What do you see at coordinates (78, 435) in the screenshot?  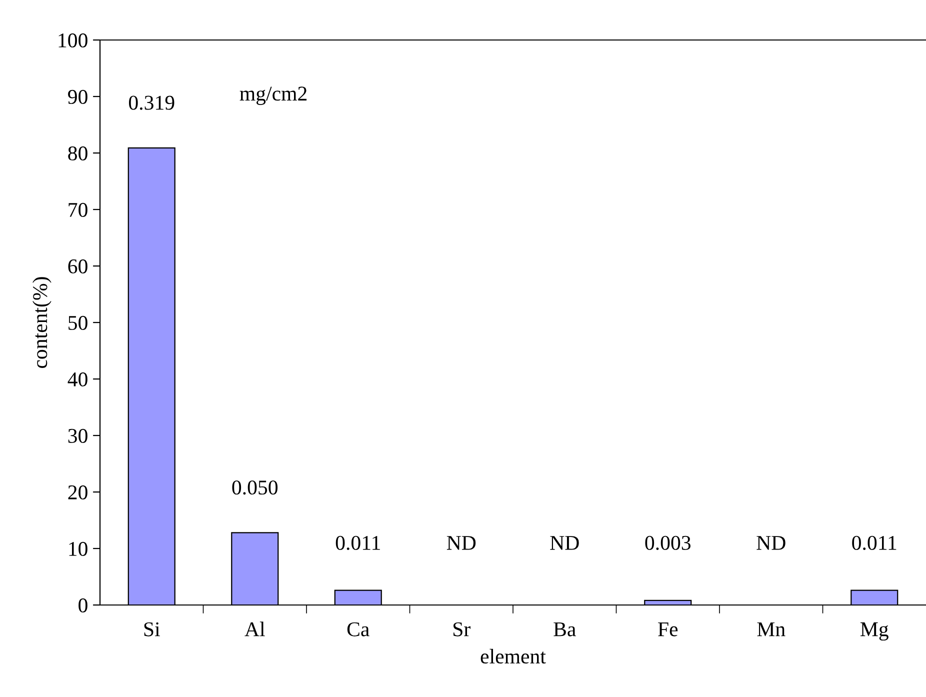 I see `y-tick-label: 30` at bounding box center [78, 435].